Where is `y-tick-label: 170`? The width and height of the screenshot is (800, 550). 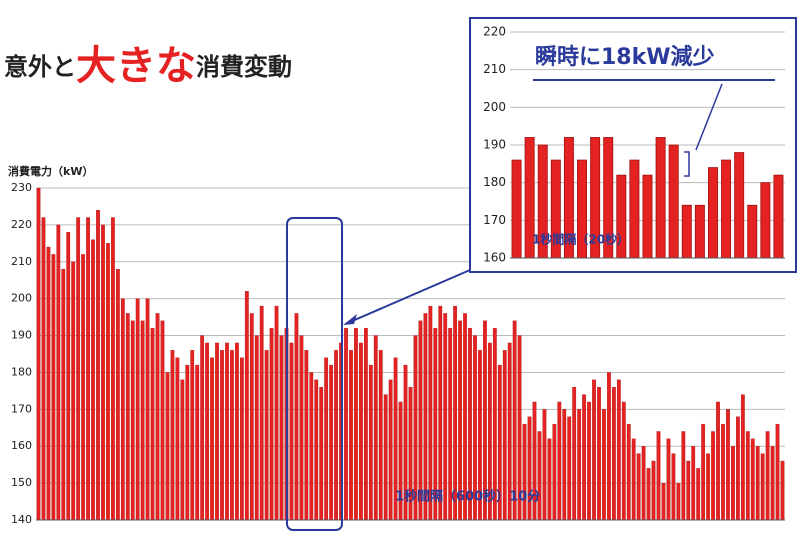 y-tick-label: 170 is located at coordinates (21, 408).